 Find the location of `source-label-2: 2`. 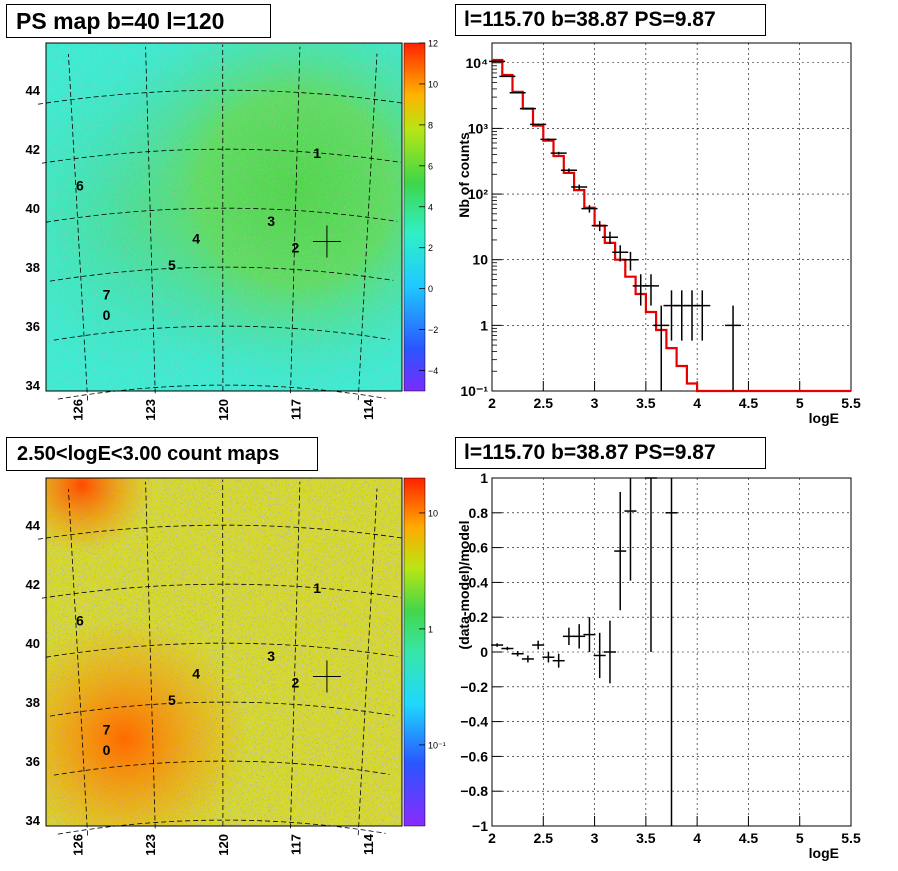

source-label-2: 2 is located at coordinates (296, 682).